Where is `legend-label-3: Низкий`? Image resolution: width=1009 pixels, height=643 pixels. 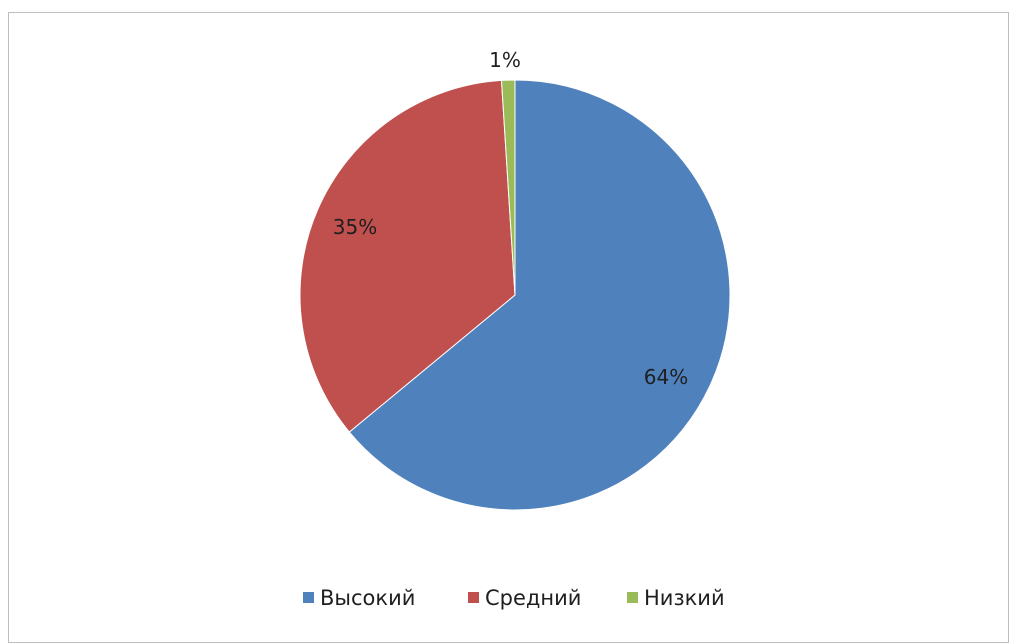
legend-label-3: Низкий is located at coordinates (684, 598).